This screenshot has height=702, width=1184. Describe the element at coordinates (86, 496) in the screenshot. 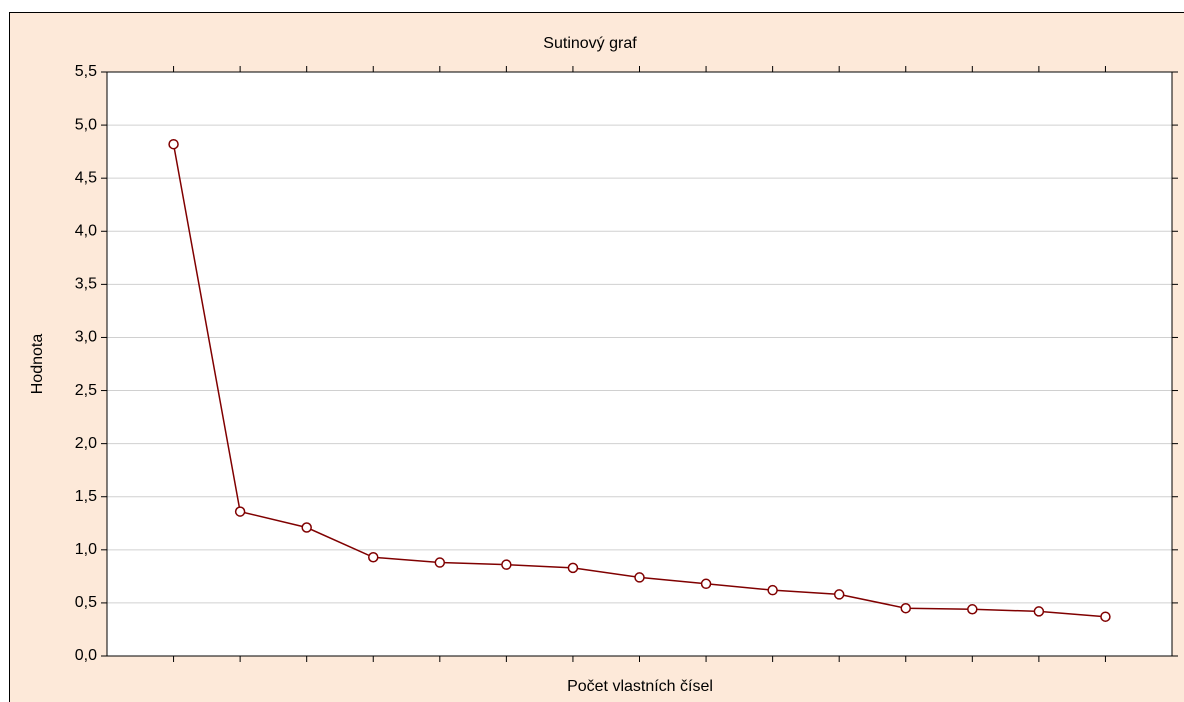

I see `y-tick-label: 1,5` at that location.